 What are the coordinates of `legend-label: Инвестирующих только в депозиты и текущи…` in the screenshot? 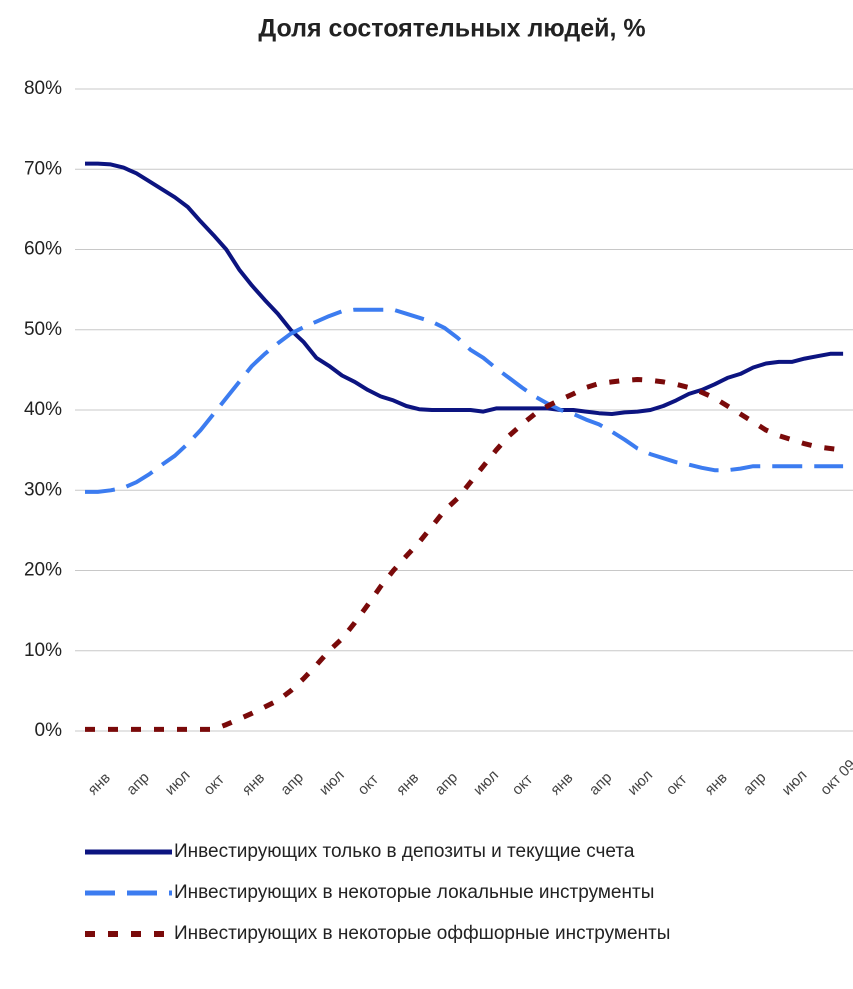 It's located at (404, 851).